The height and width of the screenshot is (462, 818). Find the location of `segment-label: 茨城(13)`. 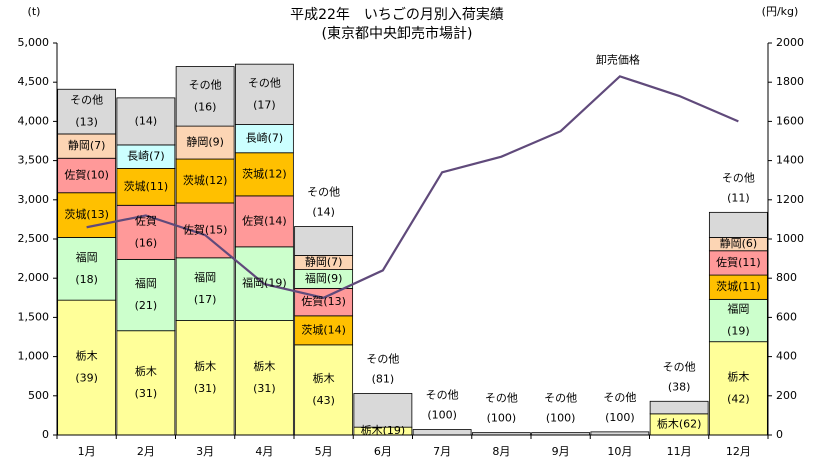

segment-label: 茨城(13) is located at coordinates (86, 214).